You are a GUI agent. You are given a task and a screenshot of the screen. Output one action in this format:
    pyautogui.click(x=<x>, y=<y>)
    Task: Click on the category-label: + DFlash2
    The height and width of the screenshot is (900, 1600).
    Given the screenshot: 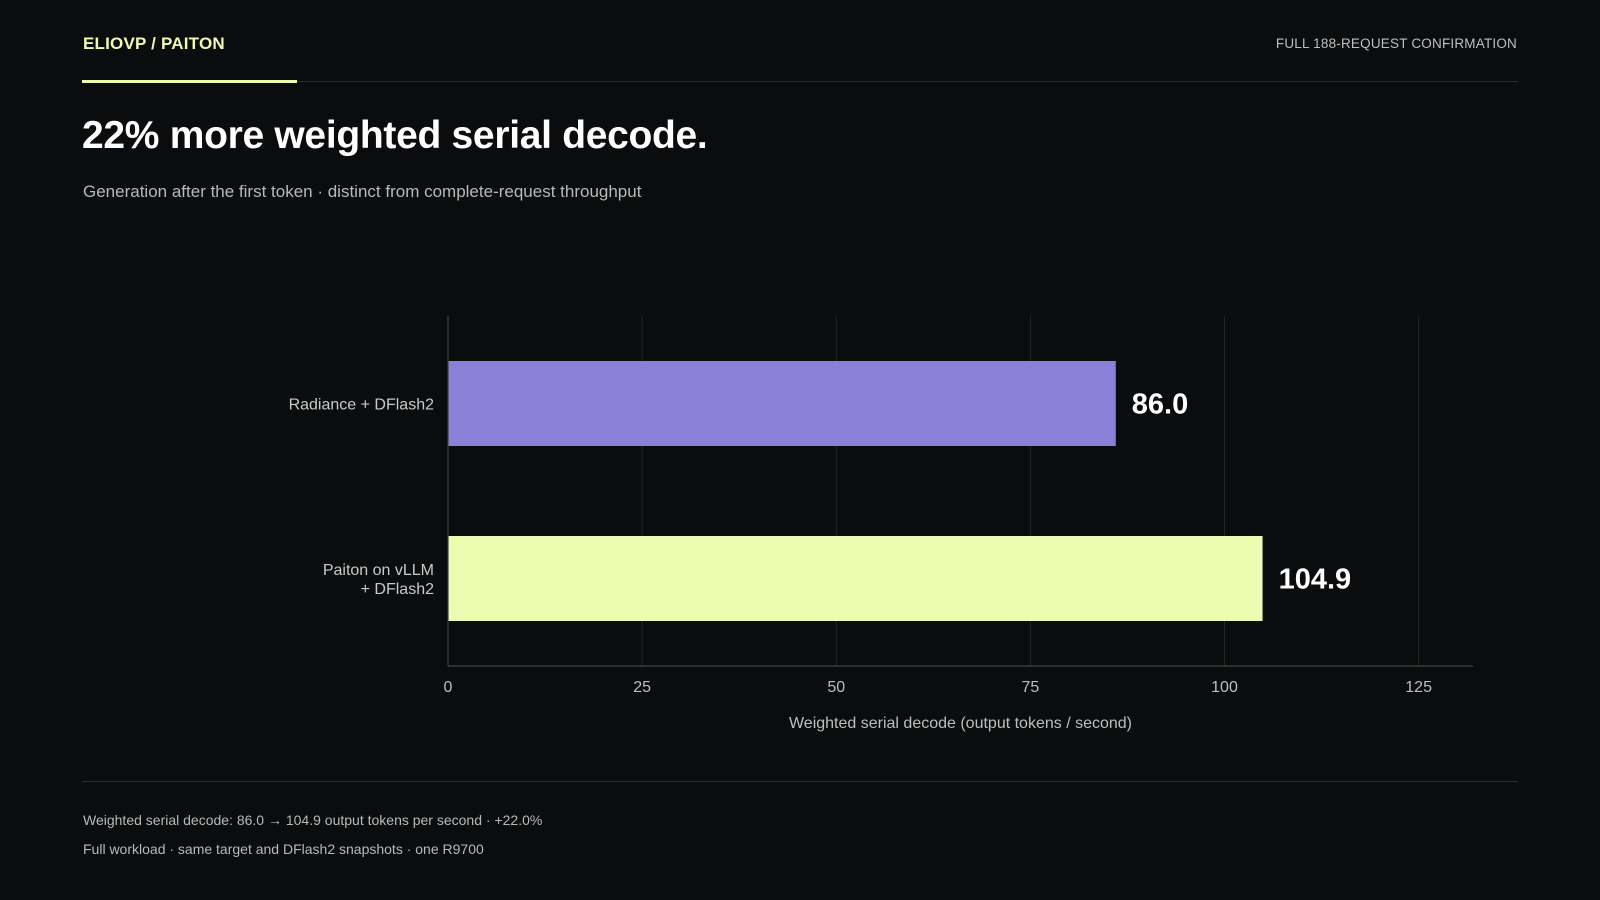 What is the action you would take?
    pyautogui.click(x=397, y=589)
    